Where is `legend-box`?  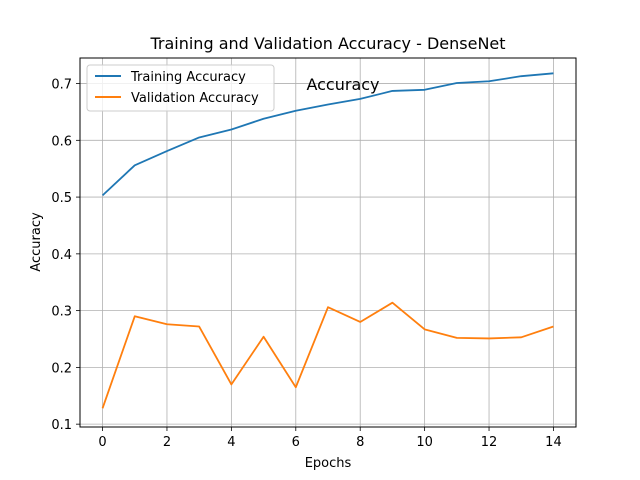
legend-box is located at coordinates (180, 88).